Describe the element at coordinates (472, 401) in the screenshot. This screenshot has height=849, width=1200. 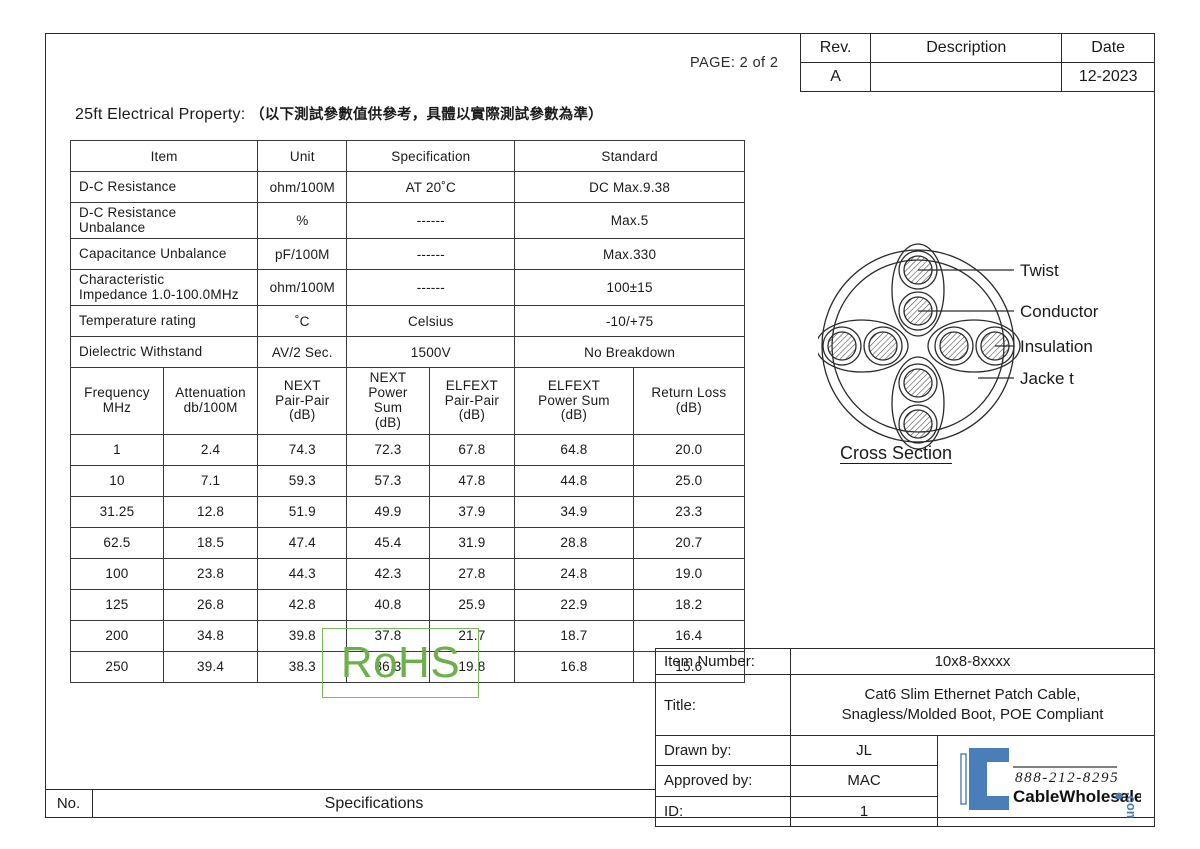
I see `col-header-elfext-pair-pair: ELFEXT Pair-Pair (dB)` at that location.